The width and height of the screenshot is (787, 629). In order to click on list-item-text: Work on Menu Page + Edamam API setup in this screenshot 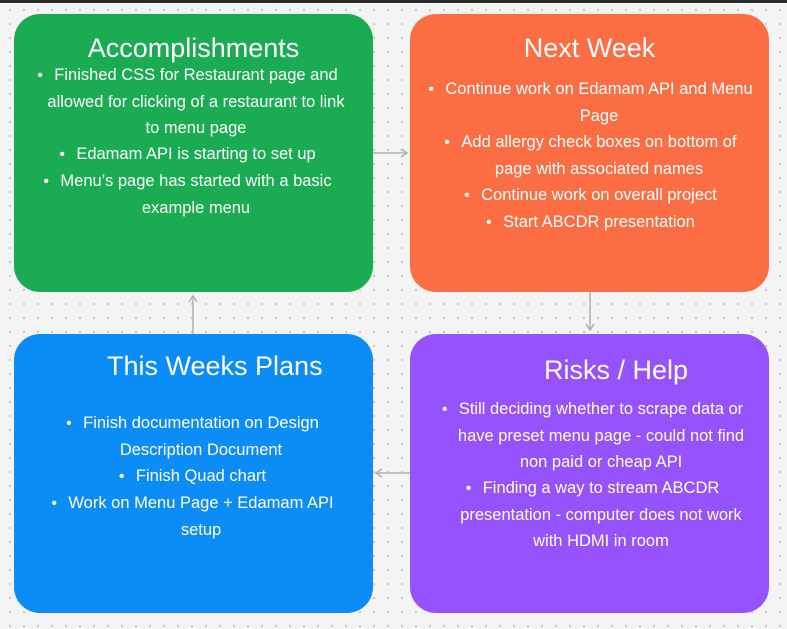, I will do `click(200, 516)`.